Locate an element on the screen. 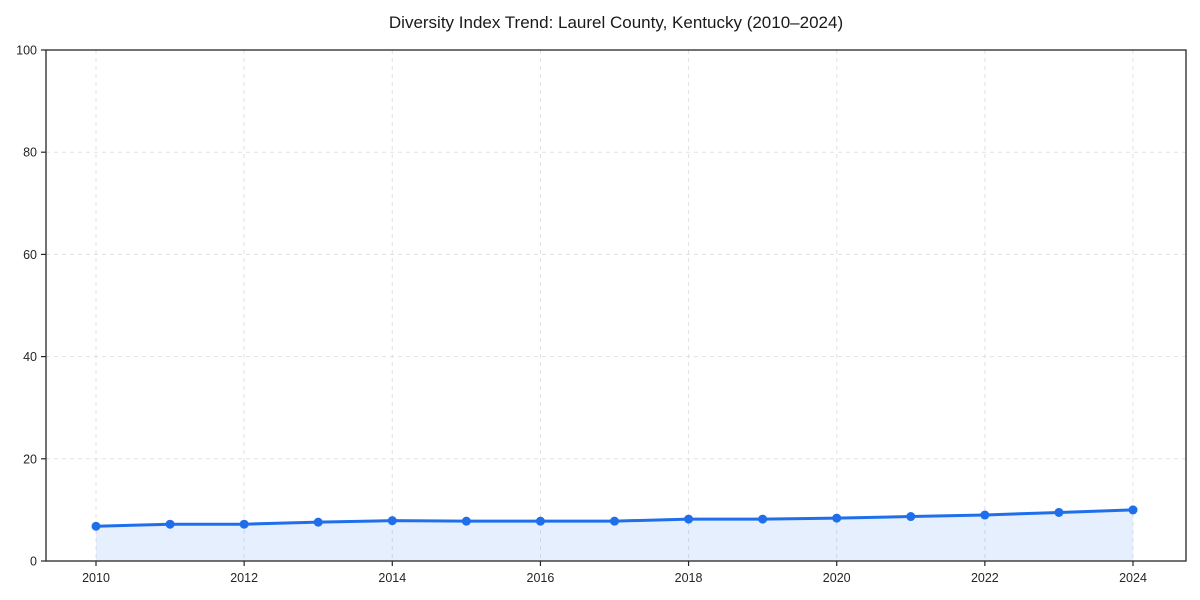 The width and height of the screenshot is (1200, 600). x-tick-label: 2018 is located at coordinates (689, 578).